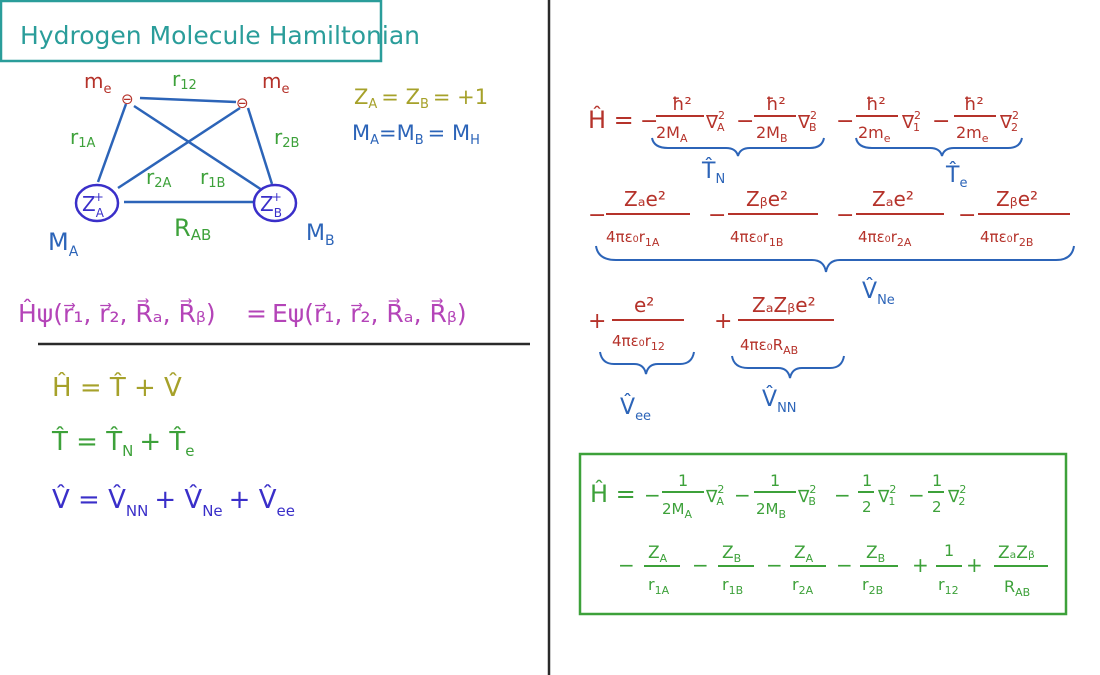 The image size is (1100, 675). Describe the element at coordinates (937, 480) in the screenshot. I see `au-t4-num: 1` at that location.